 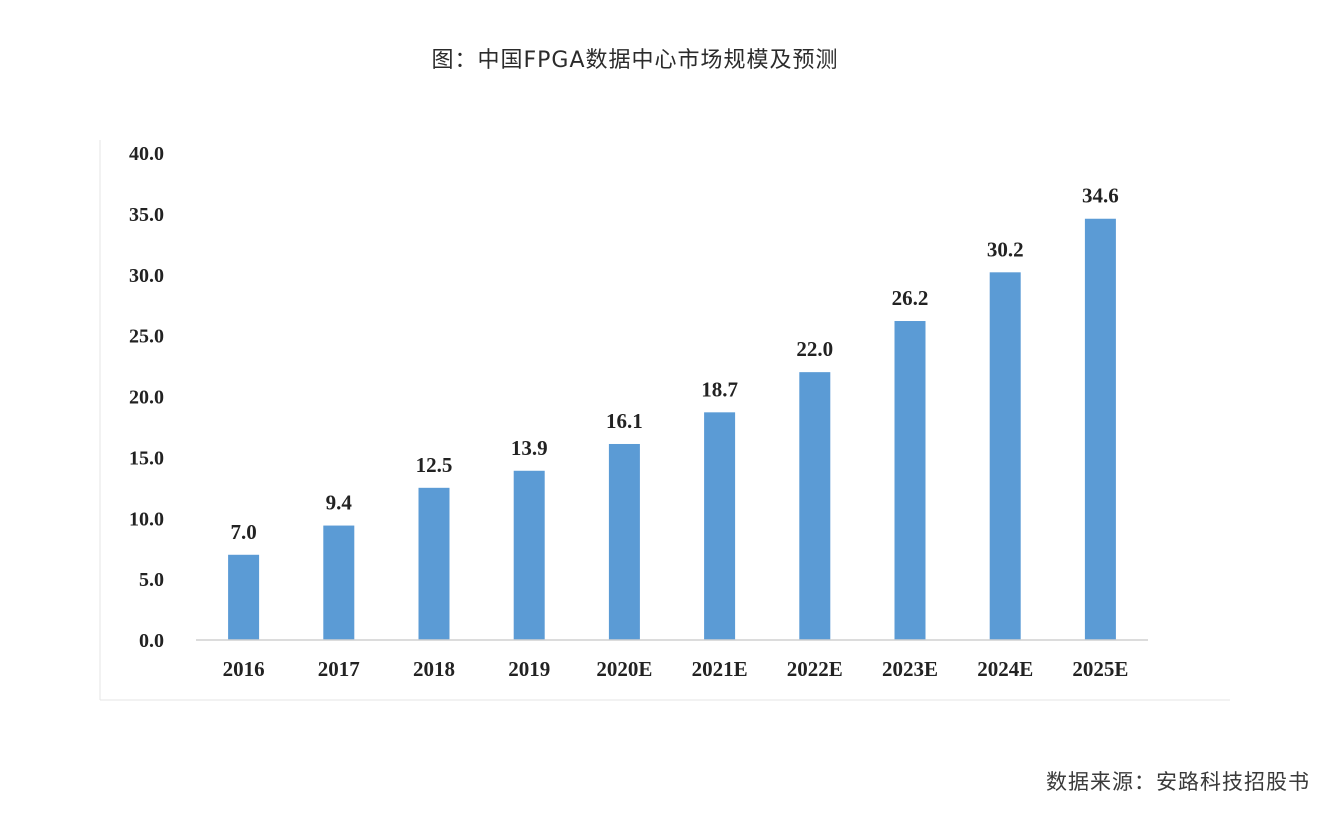 I want to click on bar-value-label: 26.2, so click(x=910, y=298).